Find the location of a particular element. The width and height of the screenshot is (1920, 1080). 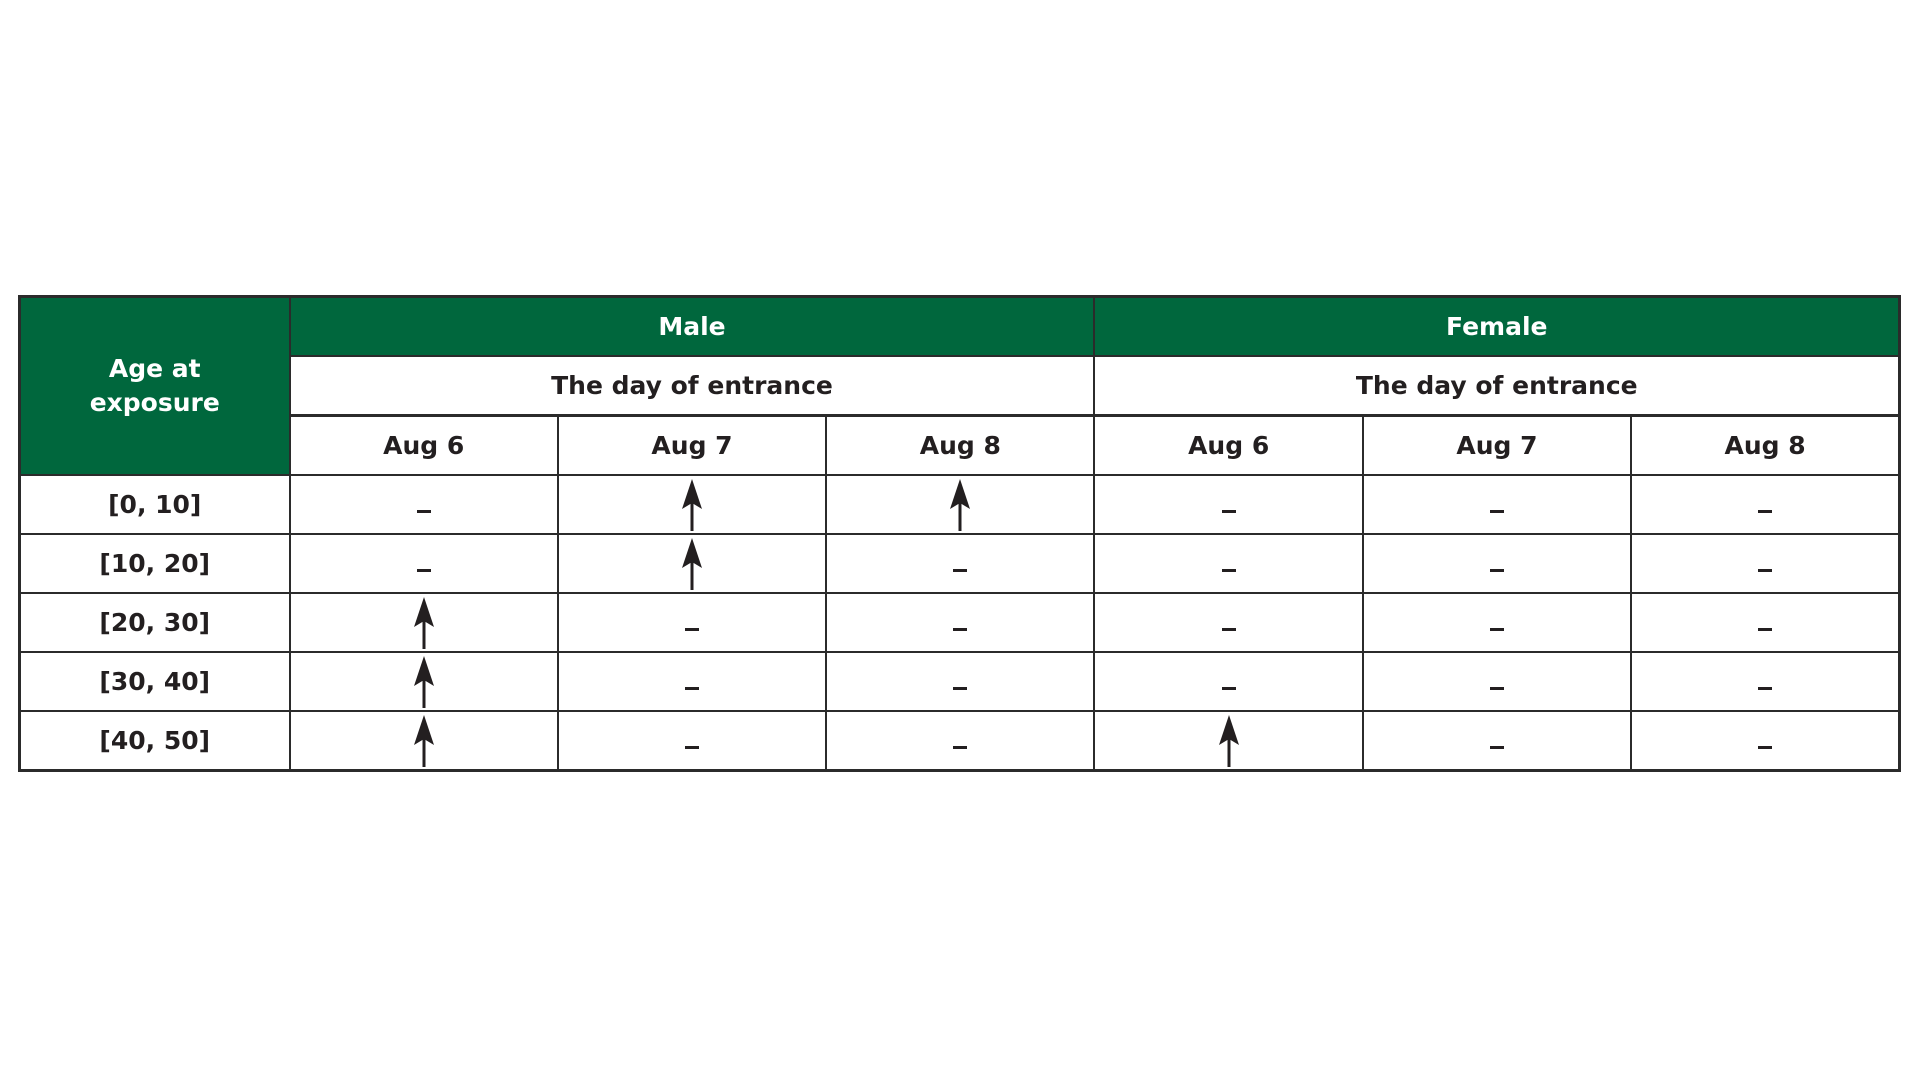

male-subheader: The day of entrance is located at coordinates (692, 386).